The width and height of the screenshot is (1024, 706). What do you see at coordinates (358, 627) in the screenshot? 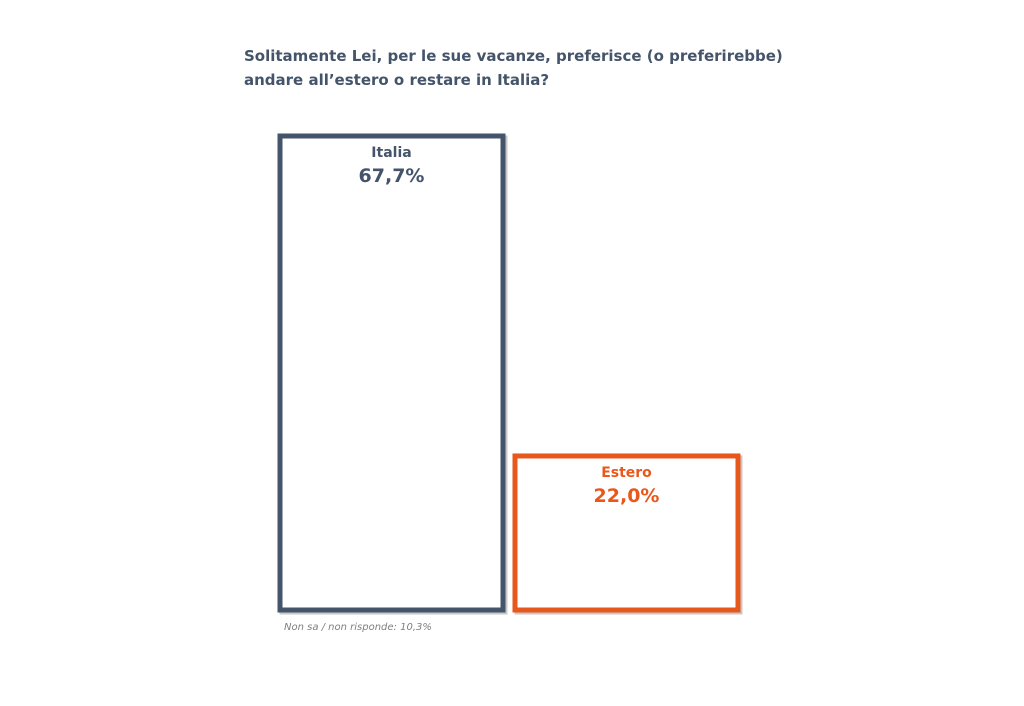
I see `no-answer-note: Non sa / non risponde: 10,3%` at bounding box center [358, 627].